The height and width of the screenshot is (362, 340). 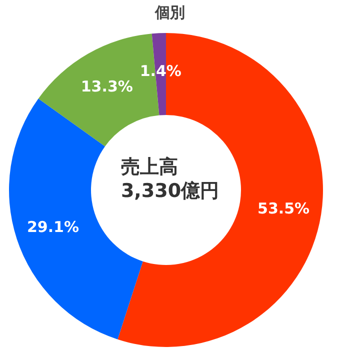 What do you see at coordinates (106, 87) in the screenshot?
I see `data-label: 13.3%` at bounding box center [106, 87].